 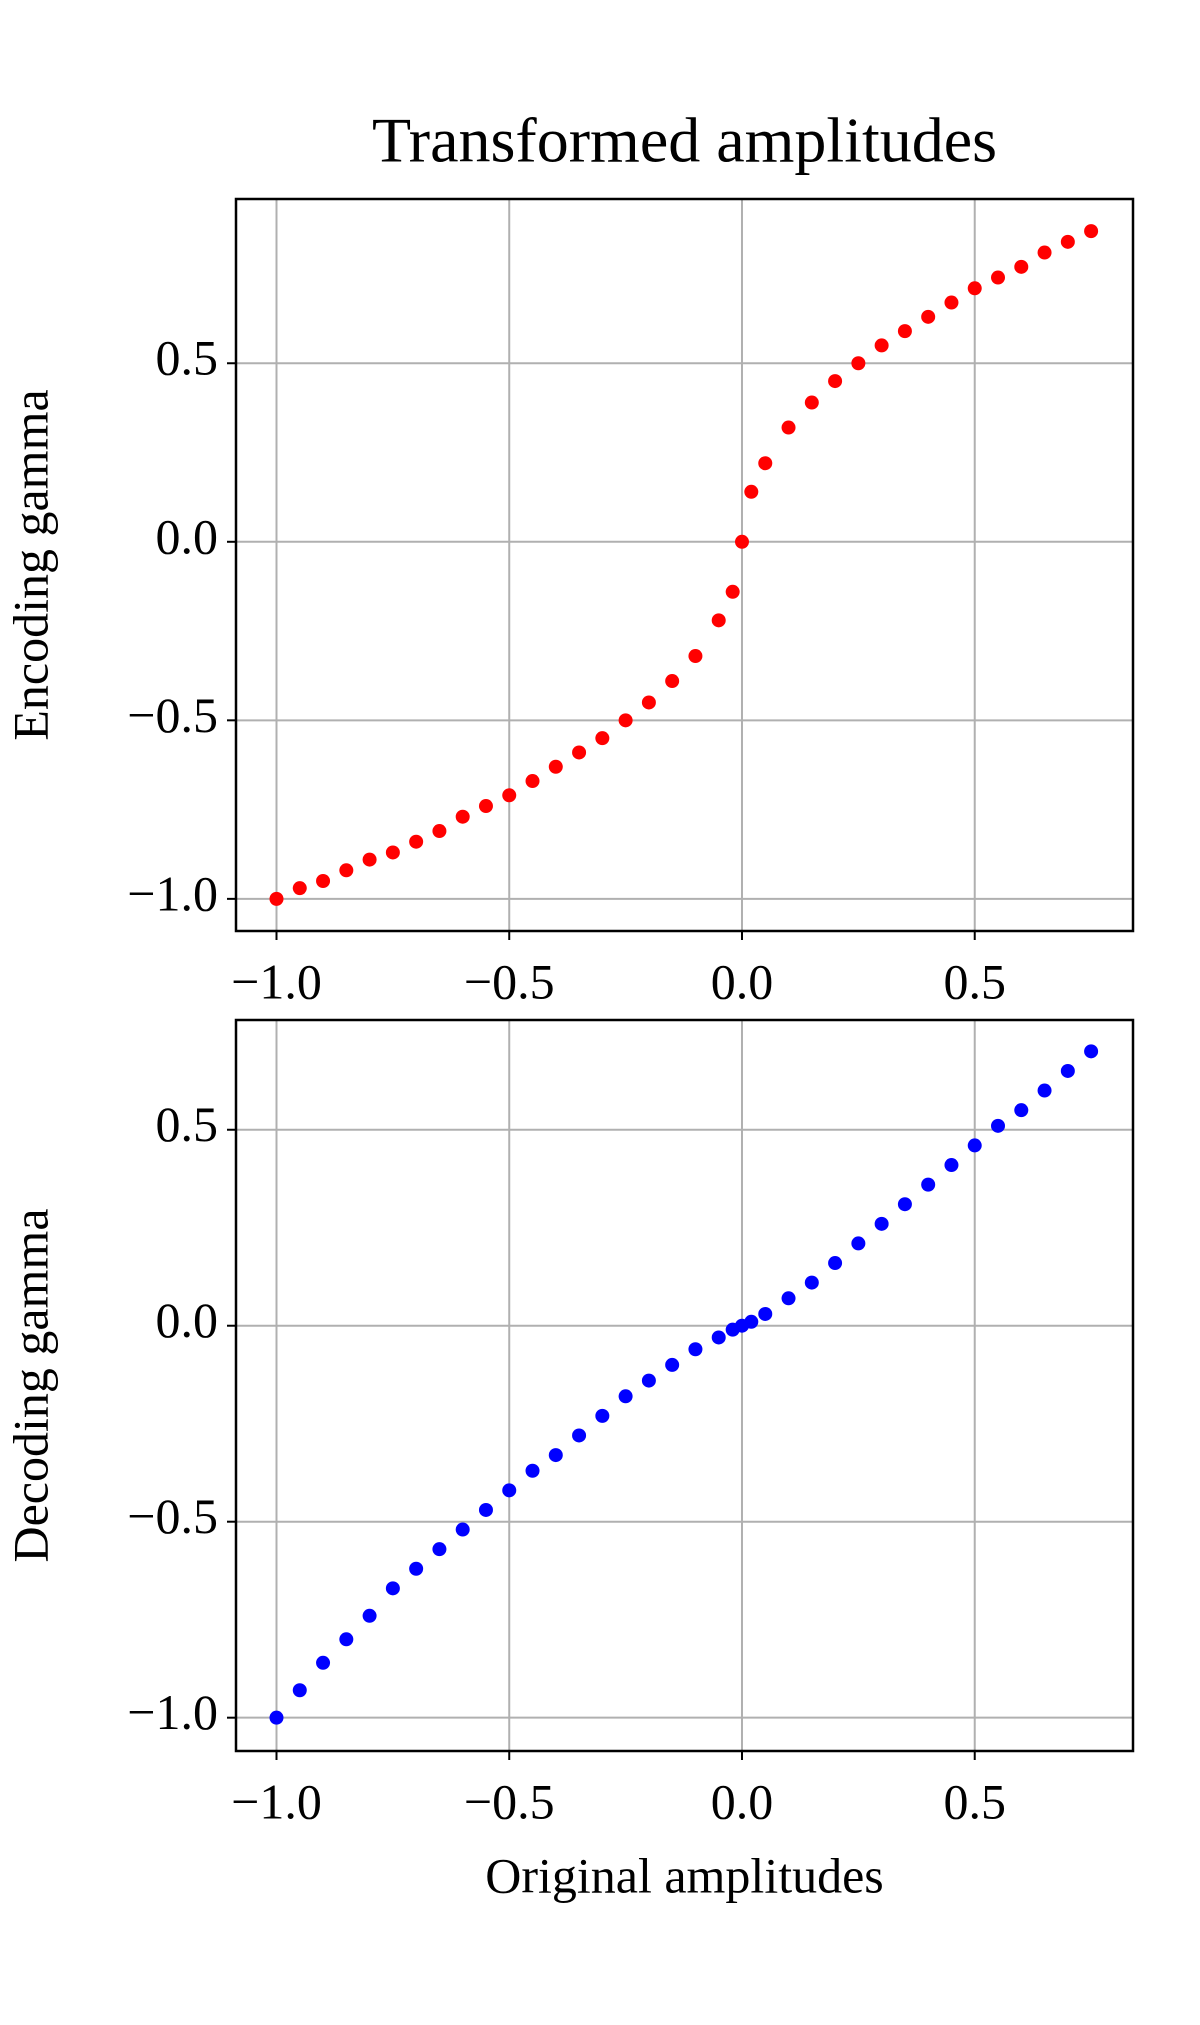 What do you see at coordinates (684, 1875) in the screenshot?
I see `x-axis-label: Original amplitudes` at bounding box center [684, 1875].